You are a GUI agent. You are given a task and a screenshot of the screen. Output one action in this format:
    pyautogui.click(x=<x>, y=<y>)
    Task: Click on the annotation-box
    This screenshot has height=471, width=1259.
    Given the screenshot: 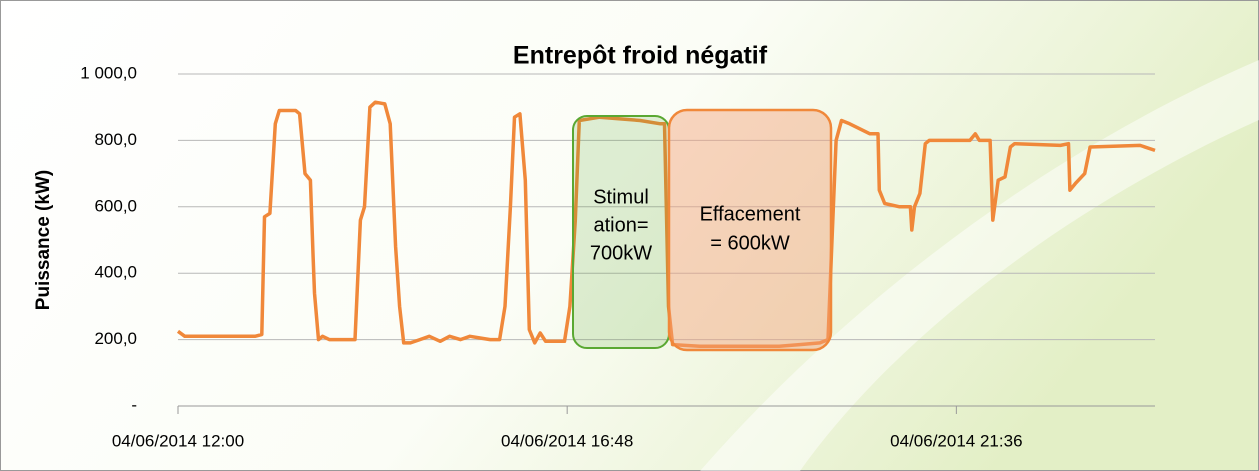 What is the action you would take?
    pyautogui.click(x=750, y=230)
    